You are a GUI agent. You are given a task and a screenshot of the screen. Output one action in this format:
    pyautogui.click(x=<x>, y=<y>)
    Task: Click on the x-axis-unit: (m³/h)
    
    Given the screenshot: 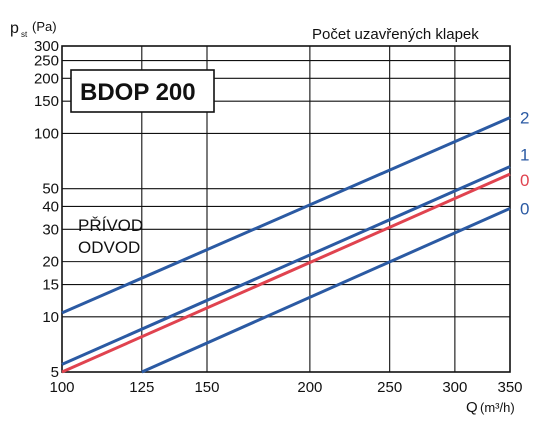 What is the action you would take?
    pyautogui.click(x=497, y=407)
    